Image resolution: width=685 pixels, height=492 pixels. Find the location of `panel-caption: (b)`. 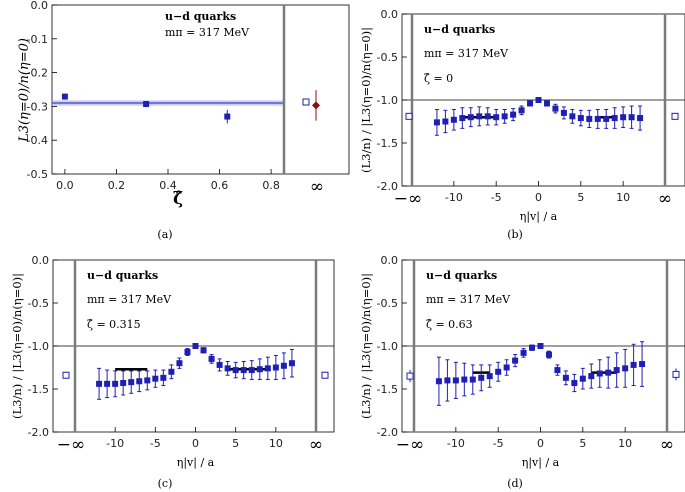

panel-caption: (b) is located at coordinates (515, 234).